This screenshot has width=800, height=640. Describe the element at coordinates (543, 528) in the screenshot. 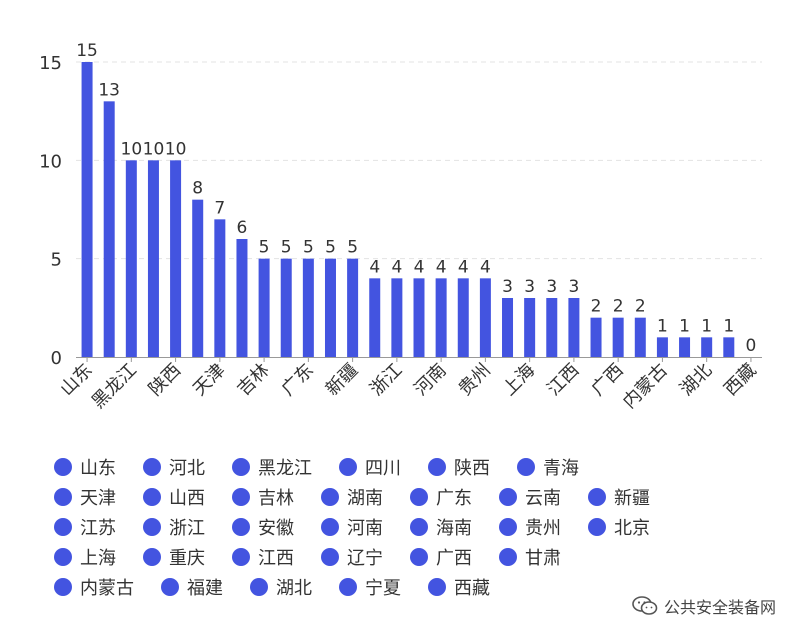

I see `legend-label: 贵州` at that location.